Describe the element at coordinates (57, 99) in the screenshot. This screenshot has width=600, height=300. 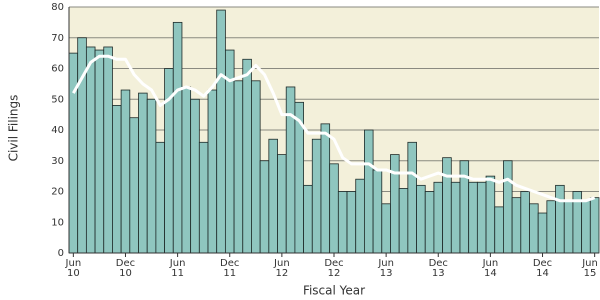
I see `y-tick-label: 50` at that location.